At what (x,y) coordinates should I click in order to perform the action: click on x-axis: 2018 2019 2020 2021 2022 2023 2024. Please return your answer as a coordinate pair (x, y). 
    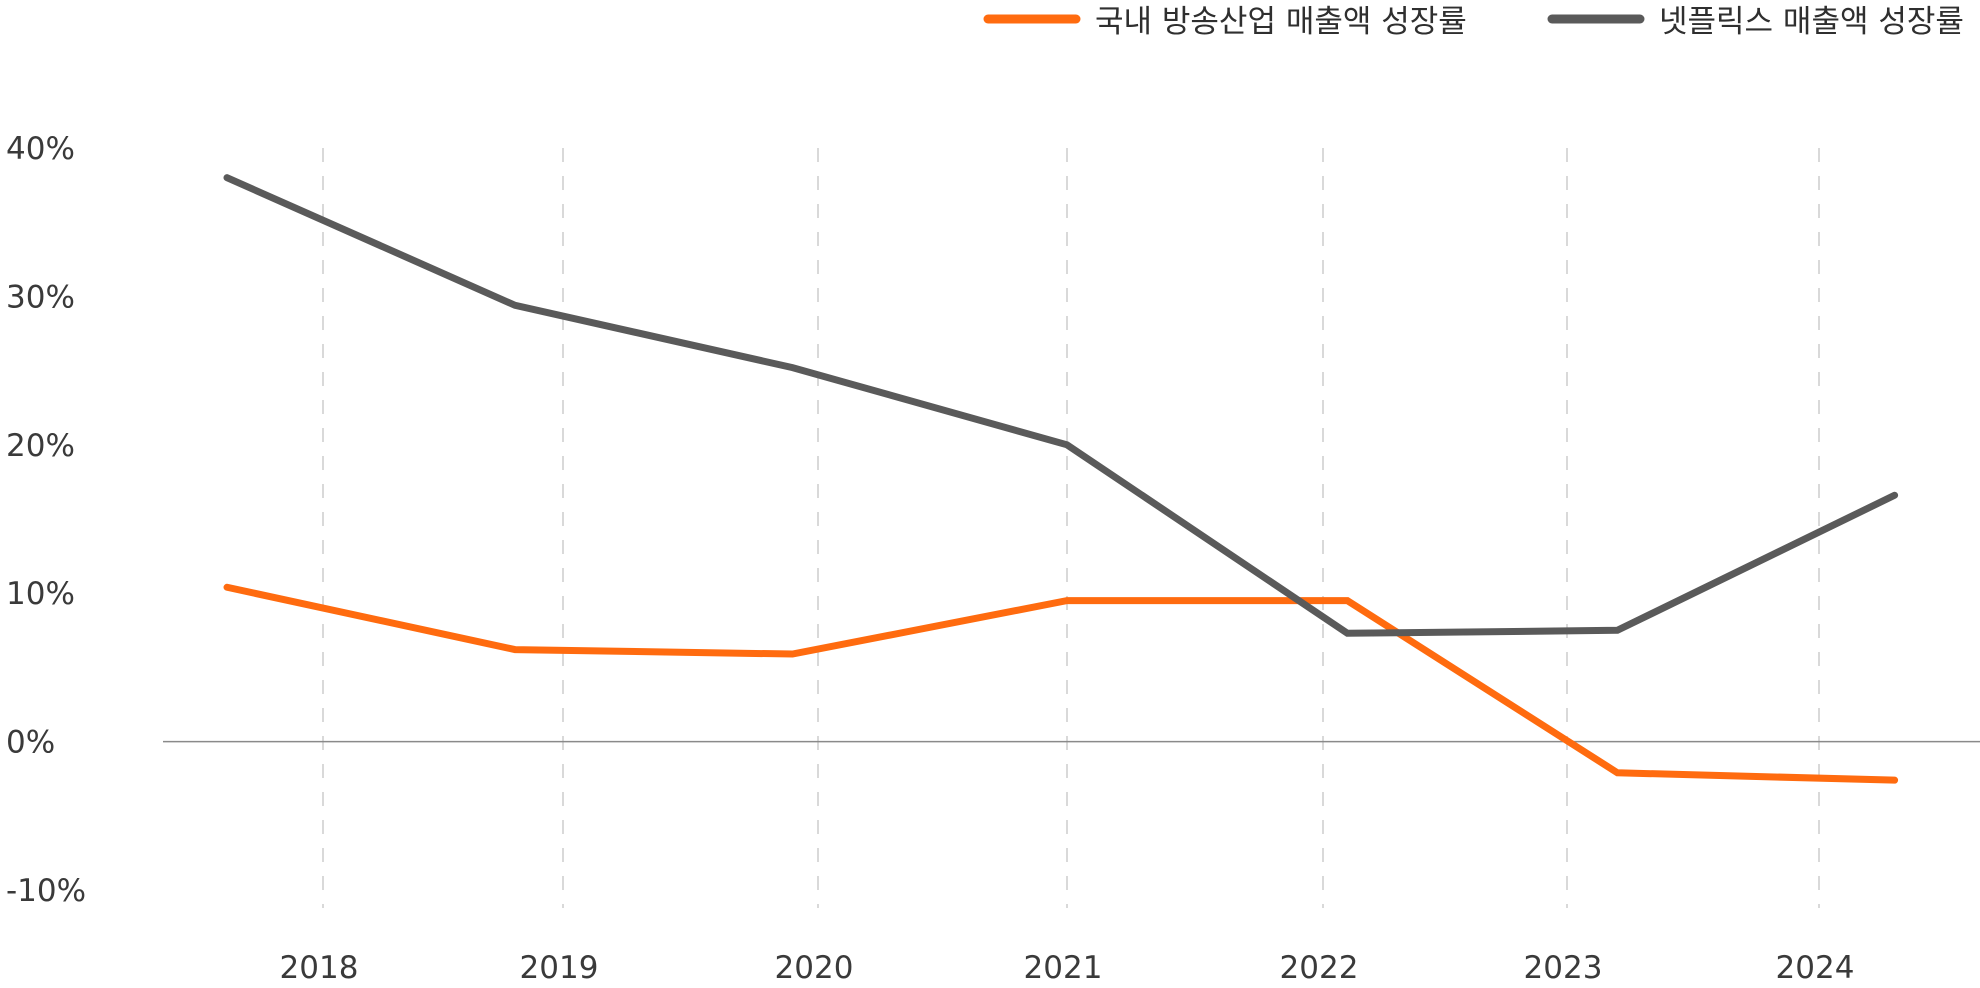
    Looking at the image, I should click on (1067, 968).